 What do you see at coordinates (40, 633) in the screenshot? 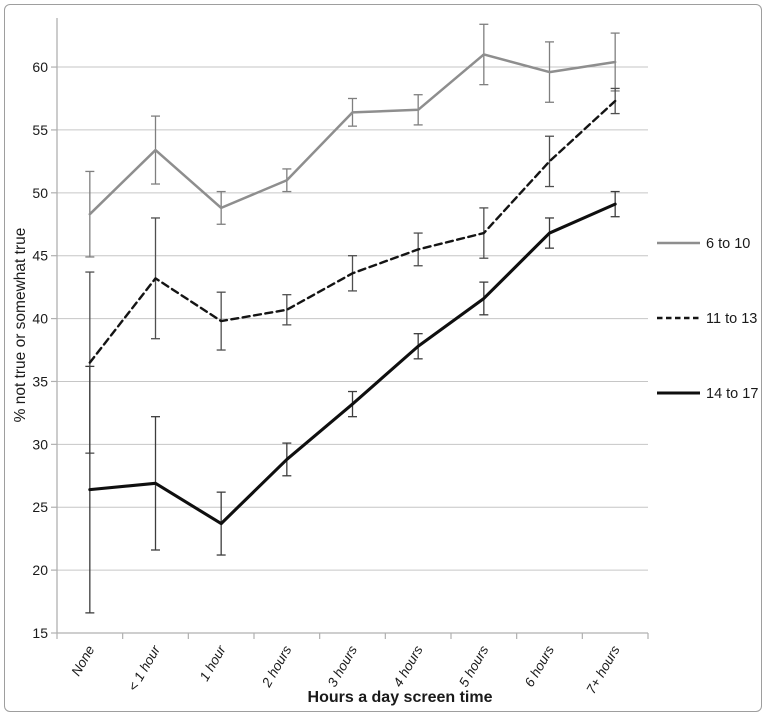
I see `y-tick-label: 15` at bounding box center [40, 633].